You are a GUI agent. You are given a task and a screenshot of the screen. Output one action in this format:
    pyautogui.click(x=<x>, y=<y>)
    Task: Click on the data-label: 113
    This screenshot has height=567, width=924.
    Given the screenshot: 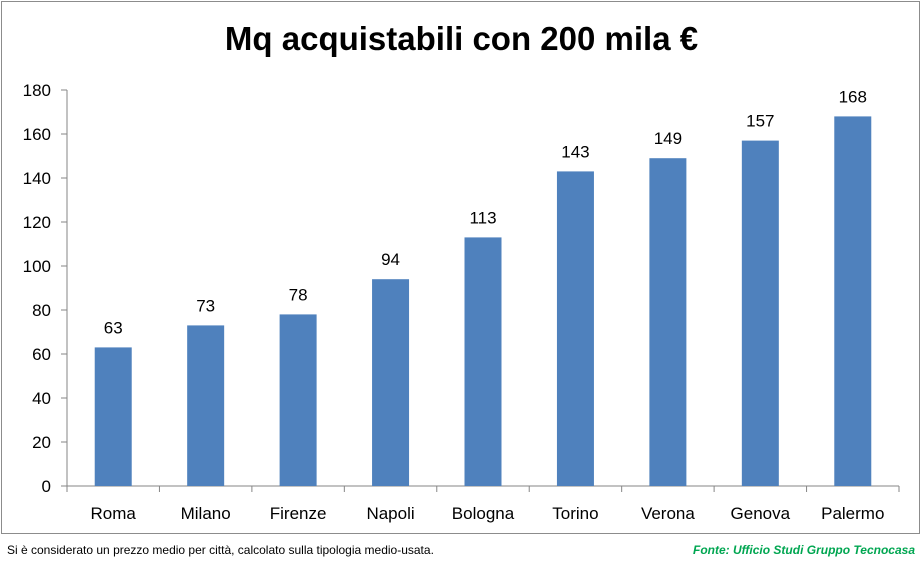 What is the action you would take?
    pyautogui.click(x=482, y=217)
    